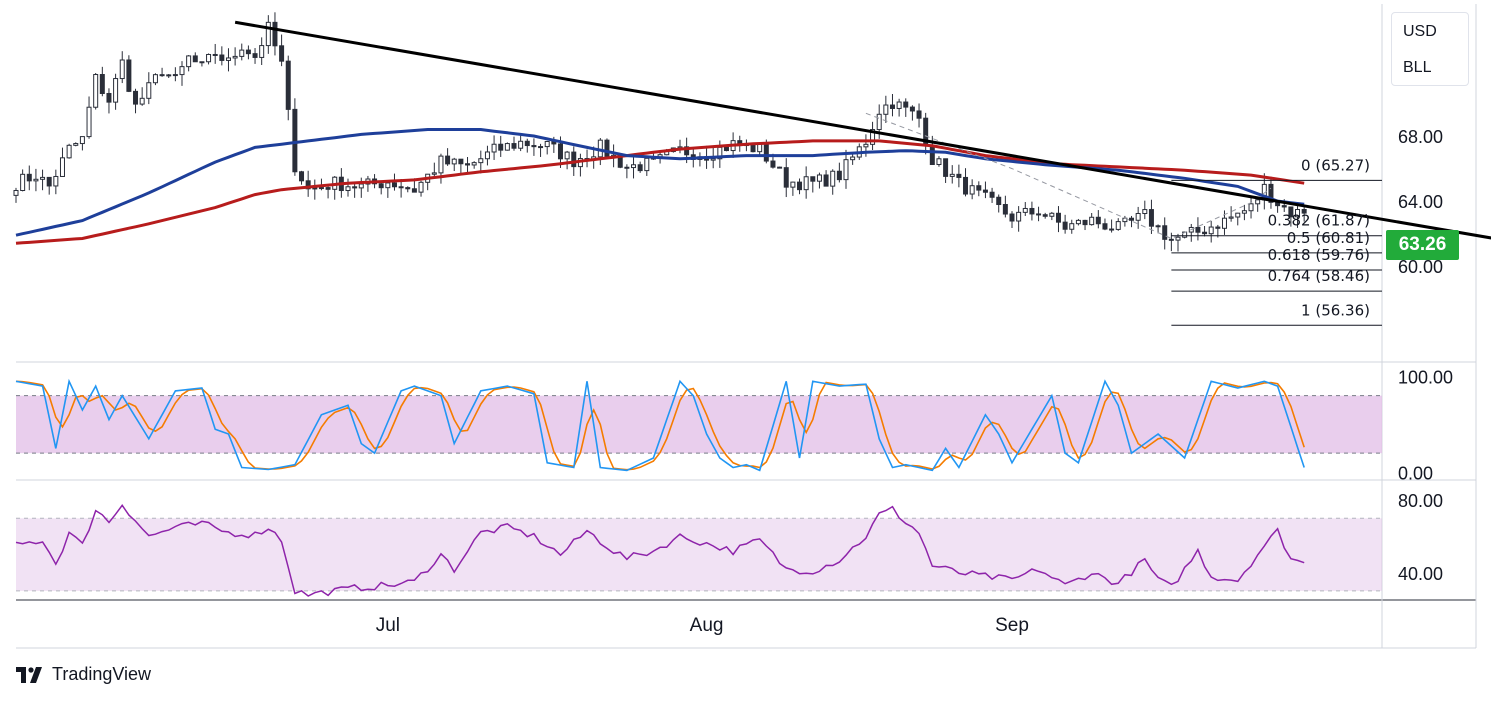 This screenshot has height=701, width=1491. I want to click on tradingview-logo-icon, so click(29, 674).